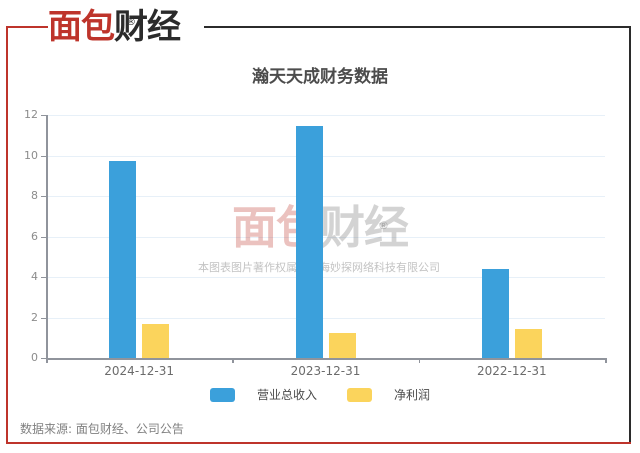  What do you see at coordinates (34, 195) in the screenshot?
I see `y-tick-label-8: 8` at bounding box center [34, 195].